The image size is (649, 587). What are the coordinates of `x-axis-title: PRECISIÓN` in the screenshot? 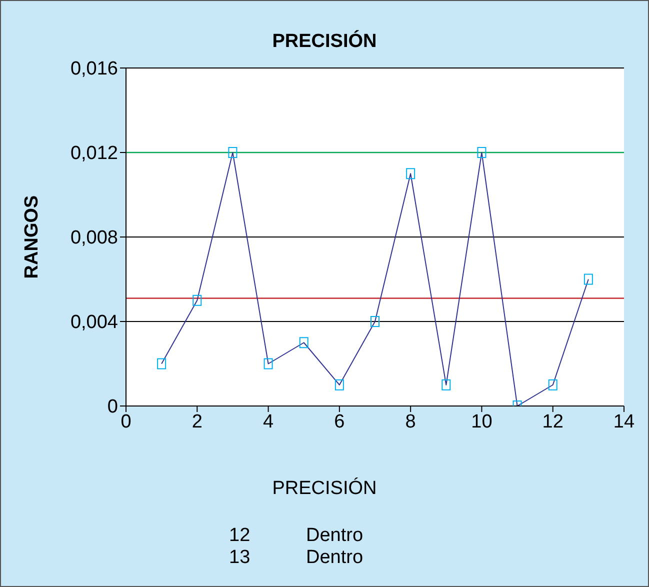 It's located at (324, 489).